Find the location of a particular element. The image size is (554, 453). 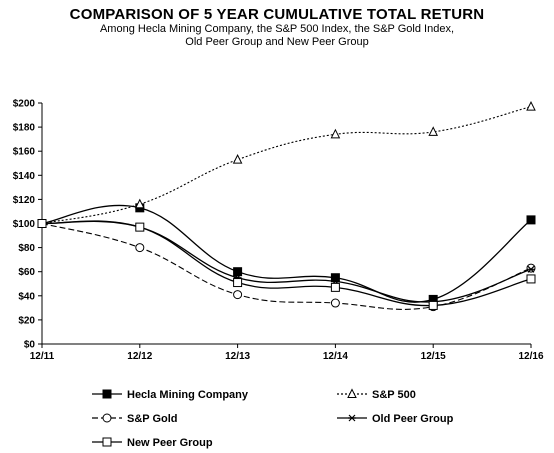

y-tick-label: $140 is located at coordinates (24, 176).